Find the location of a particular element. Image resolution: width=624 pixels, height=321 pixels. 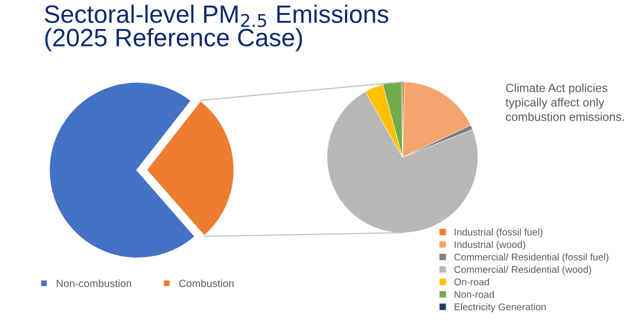

legend-label: Electricity Generation is located at coordinates (500, 307).